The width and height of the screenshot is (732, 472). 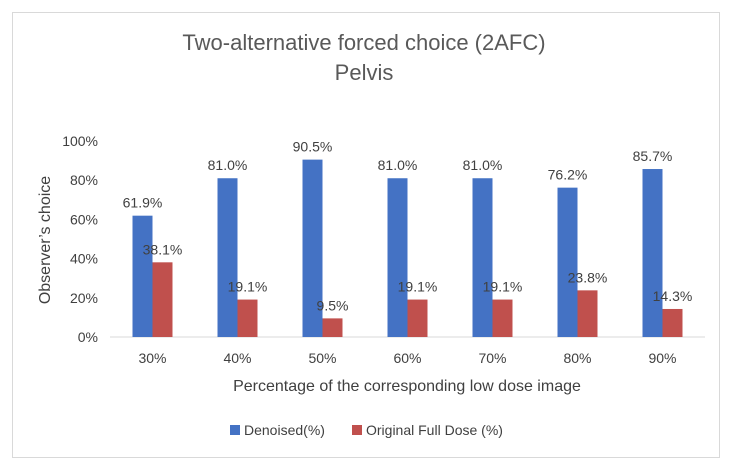 What do you see at coordinates (284, 430) in the screenshot?
I see `legend-label-denoised: Denoised(%)` at bounding box center [284, 430].